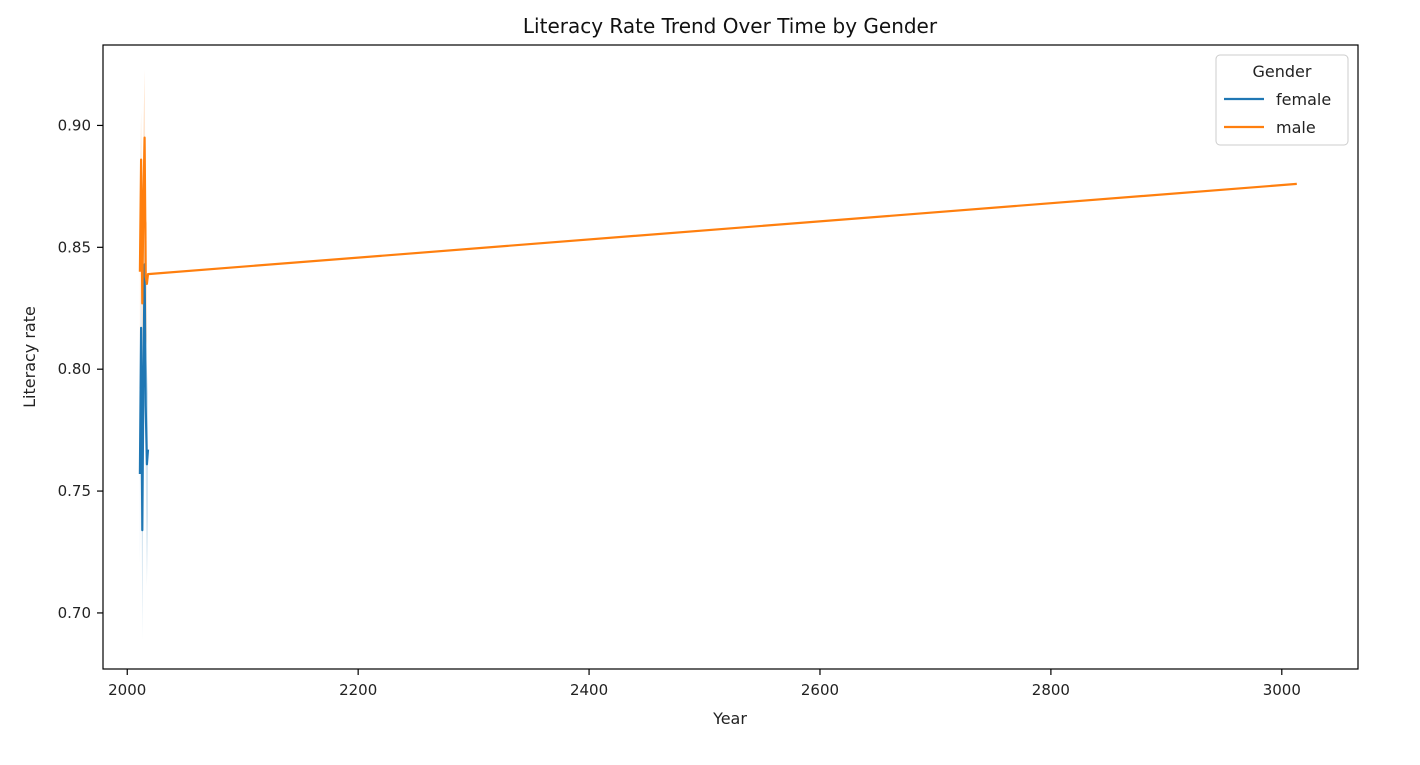 This screenshot has height=765, width=1420. What do you see at coordinates (1296, 127) in the screenshot?
I see `legend-label-male: male` at bounding box center [1296, 127].